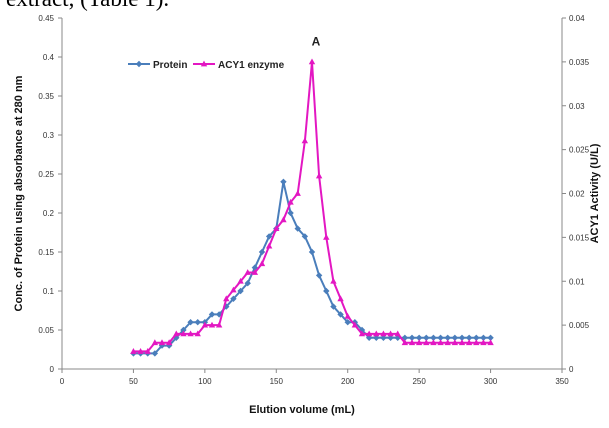  I want to click on y-tick-label: 0.45, so click(46, 18).